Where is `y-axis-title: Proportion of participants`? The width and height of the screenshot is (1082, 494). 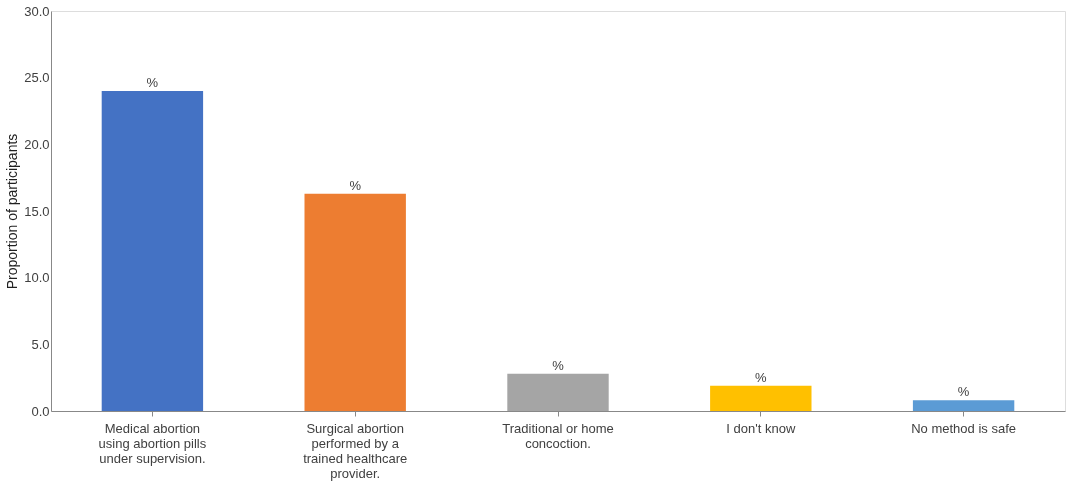
y-axis-title: Proportion of participants is located at coordinates (12, 211).